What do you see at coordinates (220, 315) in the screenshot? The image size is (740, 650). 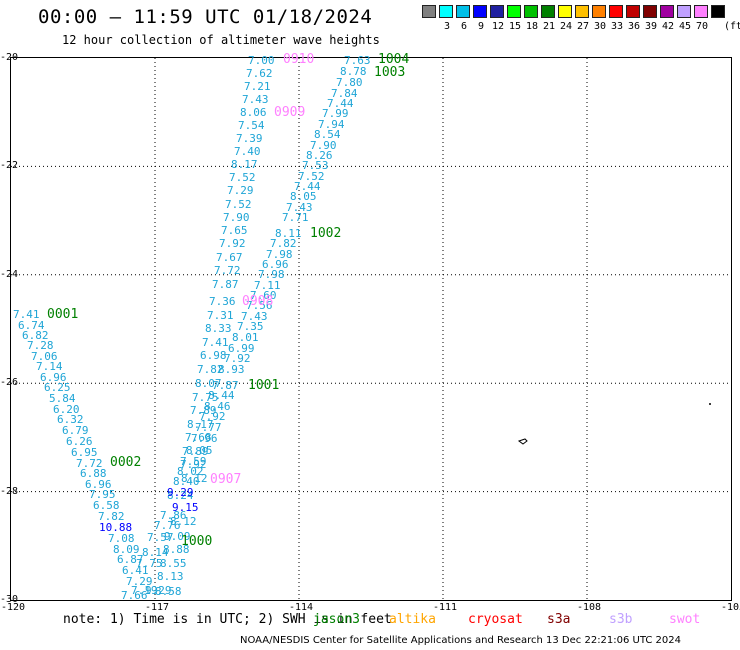 I see `wave-height-value: 7.31` at bounding box center [220, 315].